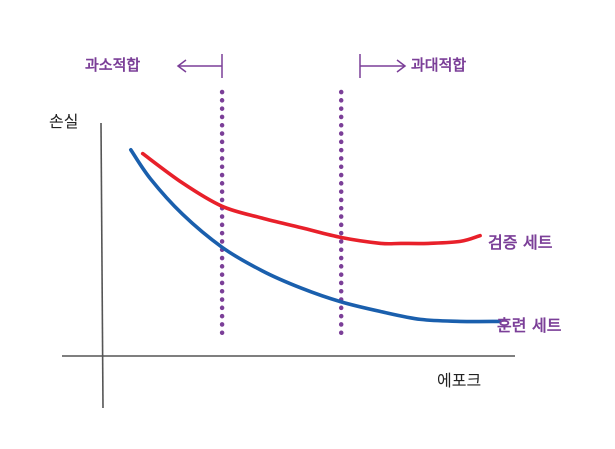 This screenshot has width=615, height=449. I want to click on x-axis-label: 에포크, so click(459, 380).